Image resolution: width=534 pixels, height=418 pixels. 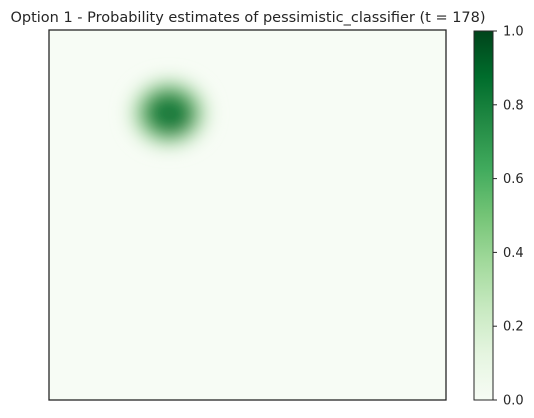 I want to click on heatmap-hotspot, so click(x=169, y=113).